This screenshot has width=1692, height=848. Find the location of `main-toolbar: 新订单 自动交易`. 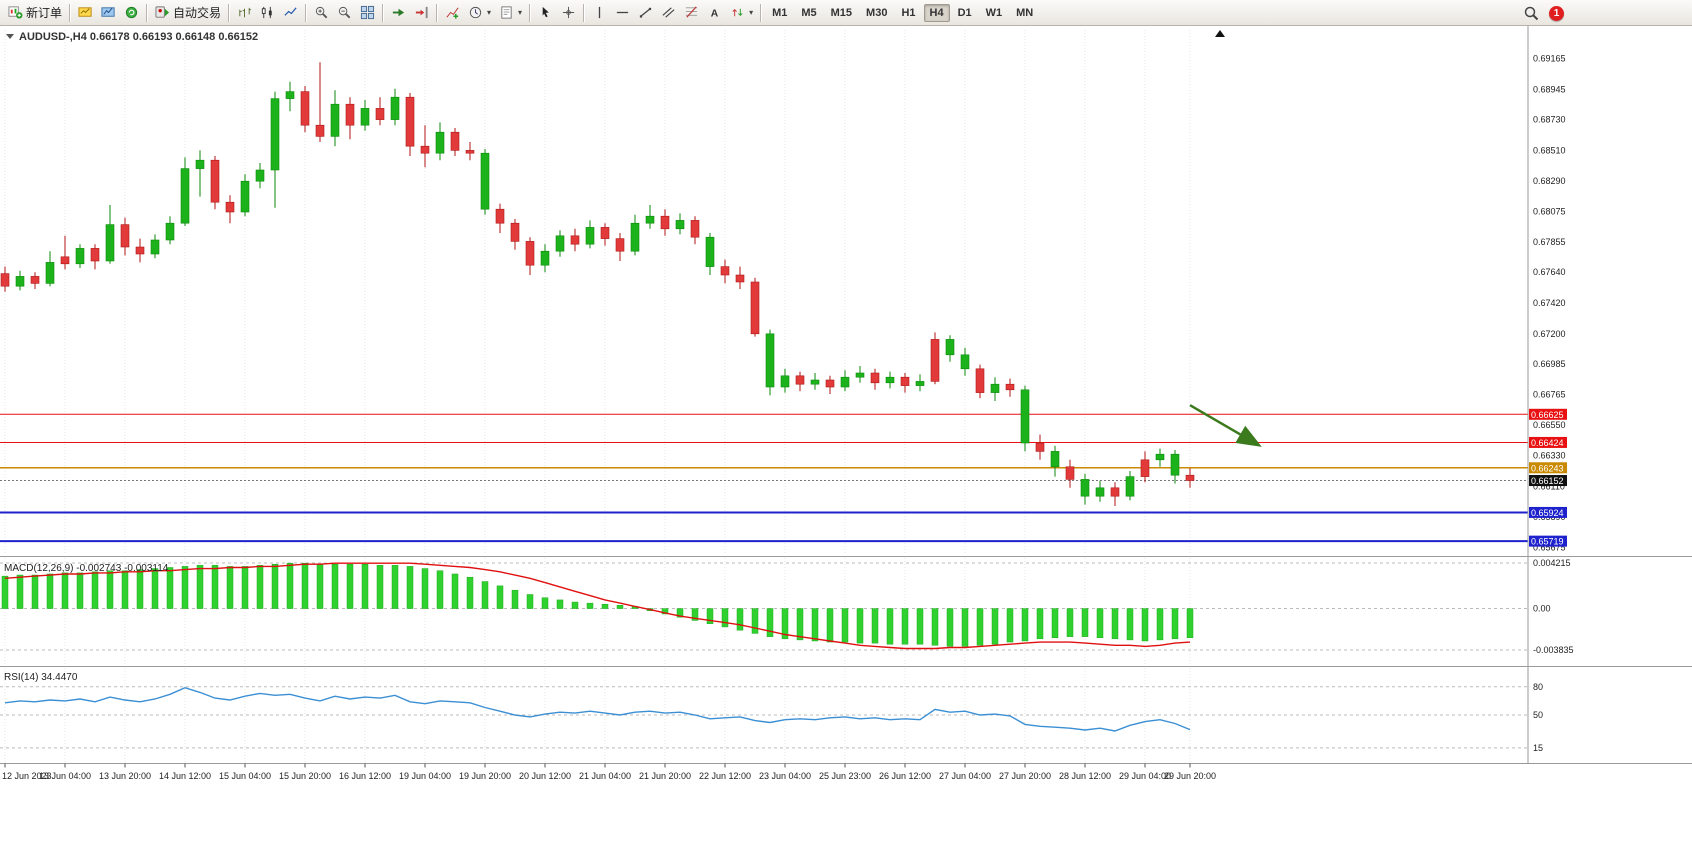

main-toolbar: 新订单 自动交易 is located at coordinates (846, 13).